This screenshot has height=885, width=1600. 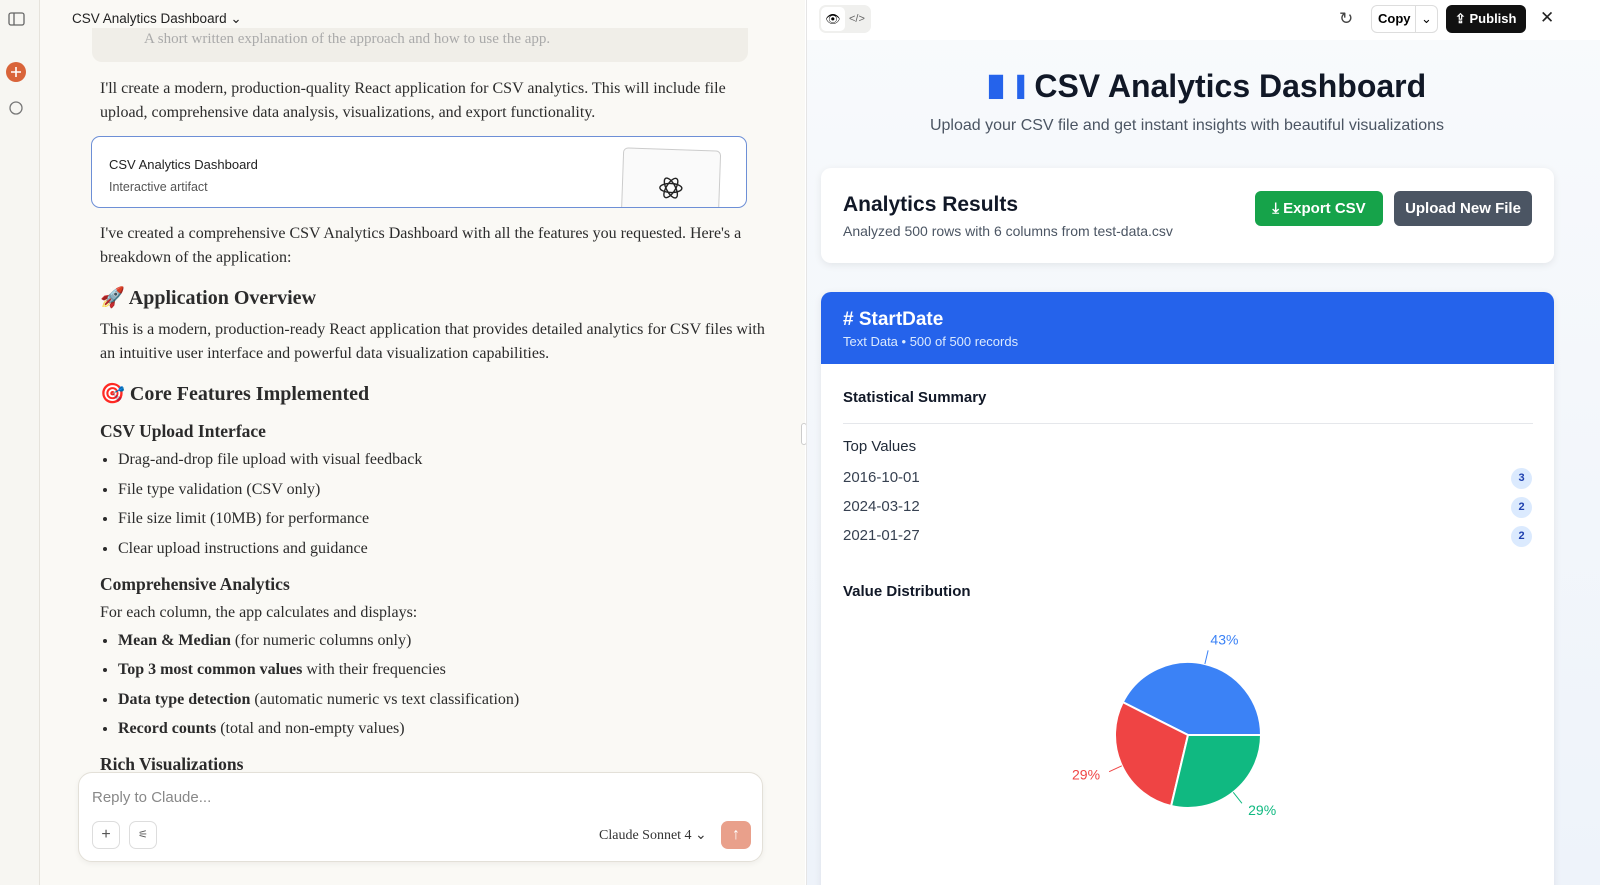 What do you see at coordinates (1188, 423) in the screenshot?
I see `divider` at bounding box center [1188, 423].